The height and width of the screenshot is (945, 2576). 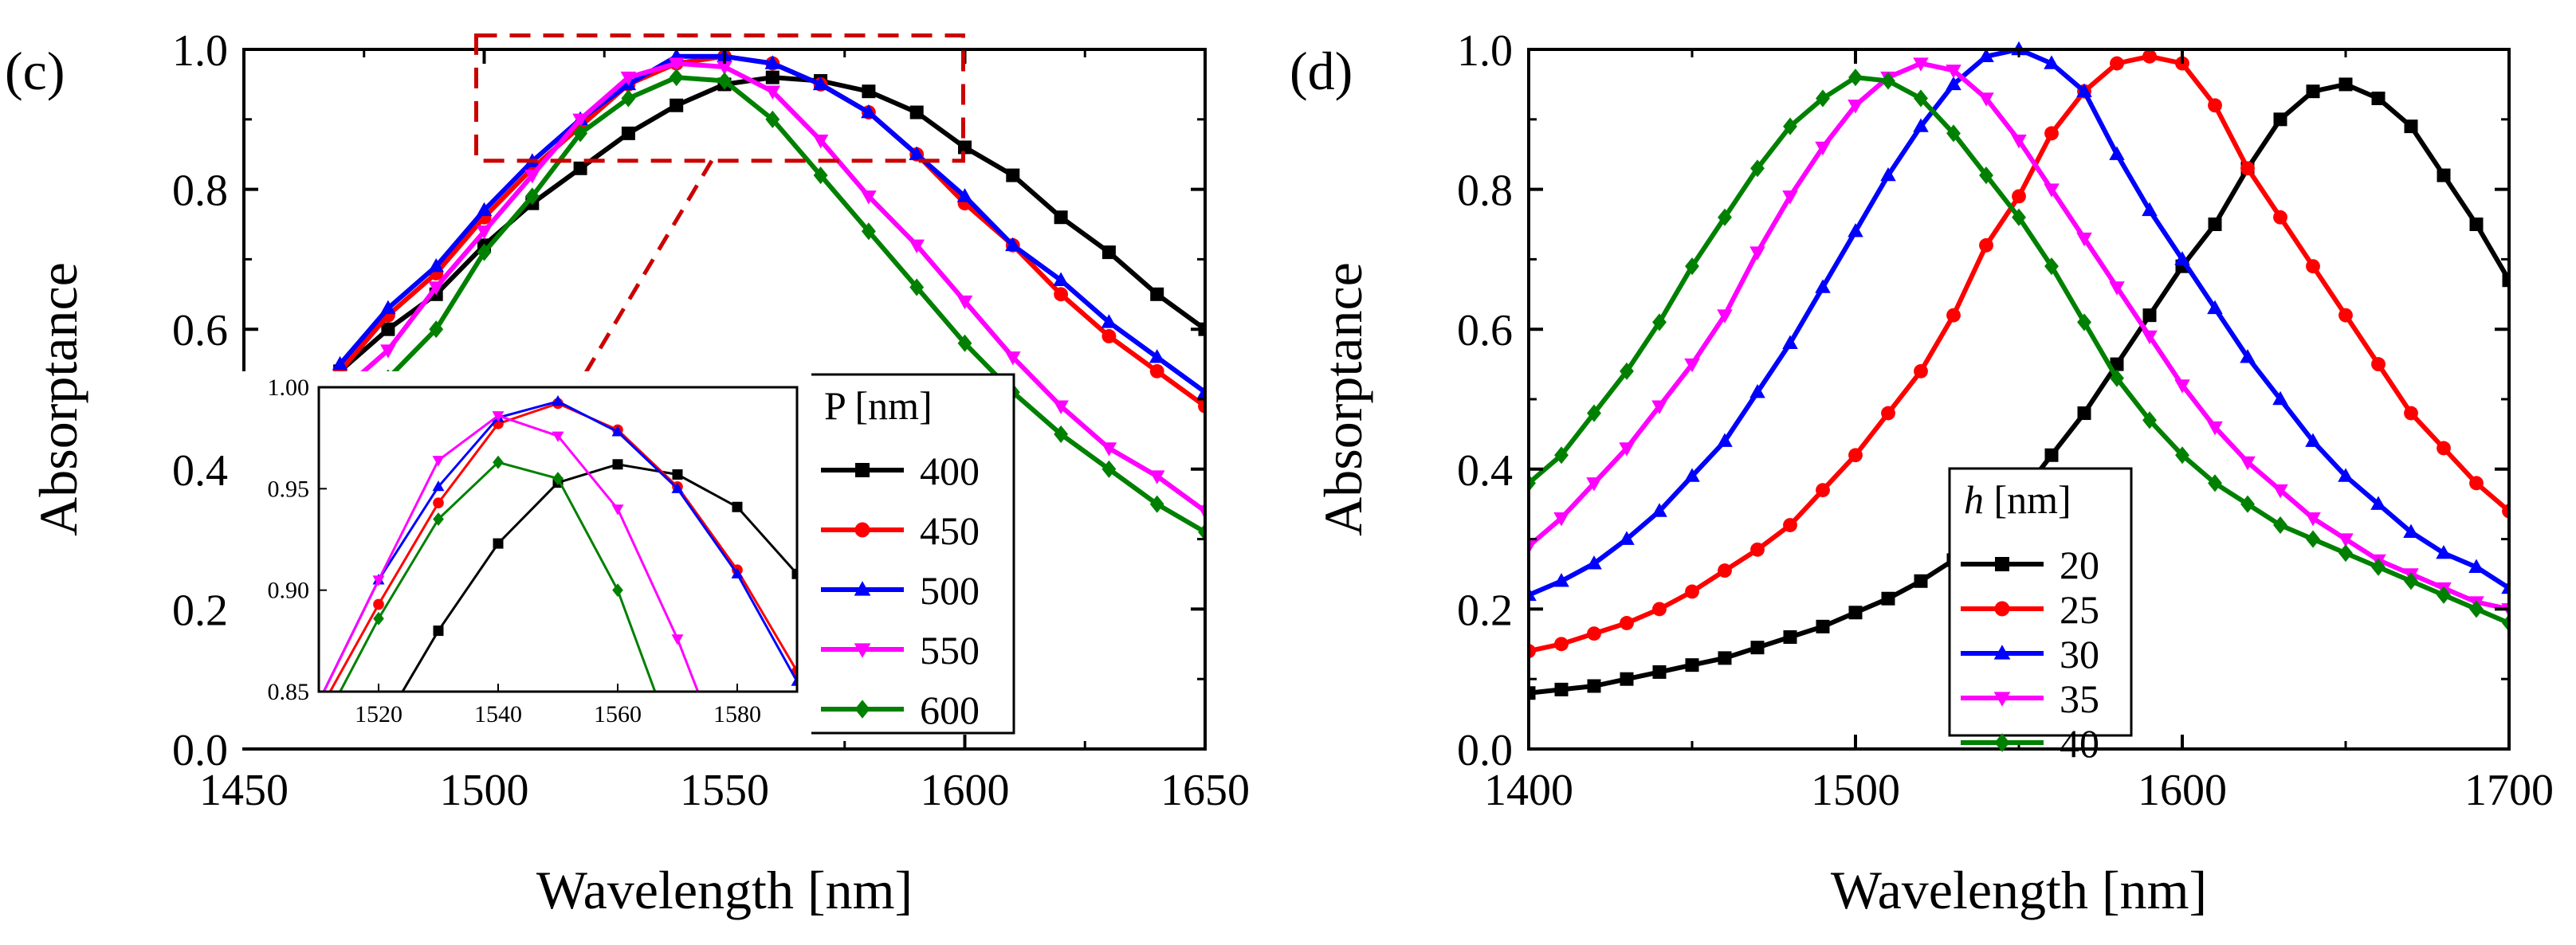 What do you see at coordinates (2509, 790) in the screenshot?
I see `x-tick-label: 1700` at bounding box center [2509, 790].